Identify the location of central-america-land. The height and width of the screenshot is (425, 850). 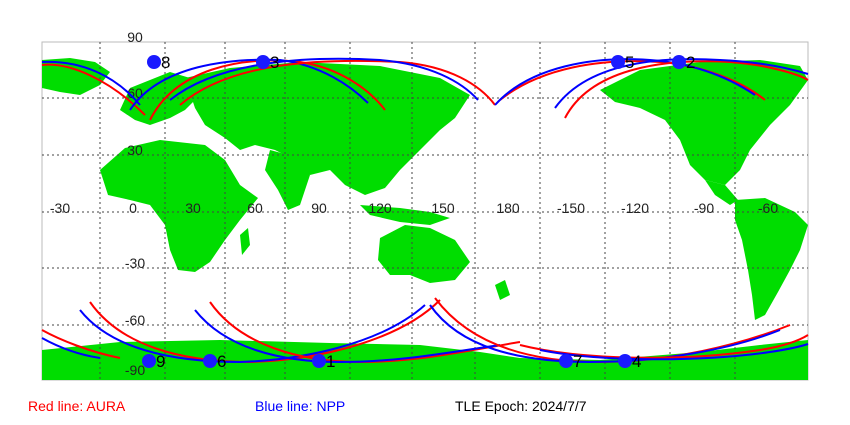
(721, 192).